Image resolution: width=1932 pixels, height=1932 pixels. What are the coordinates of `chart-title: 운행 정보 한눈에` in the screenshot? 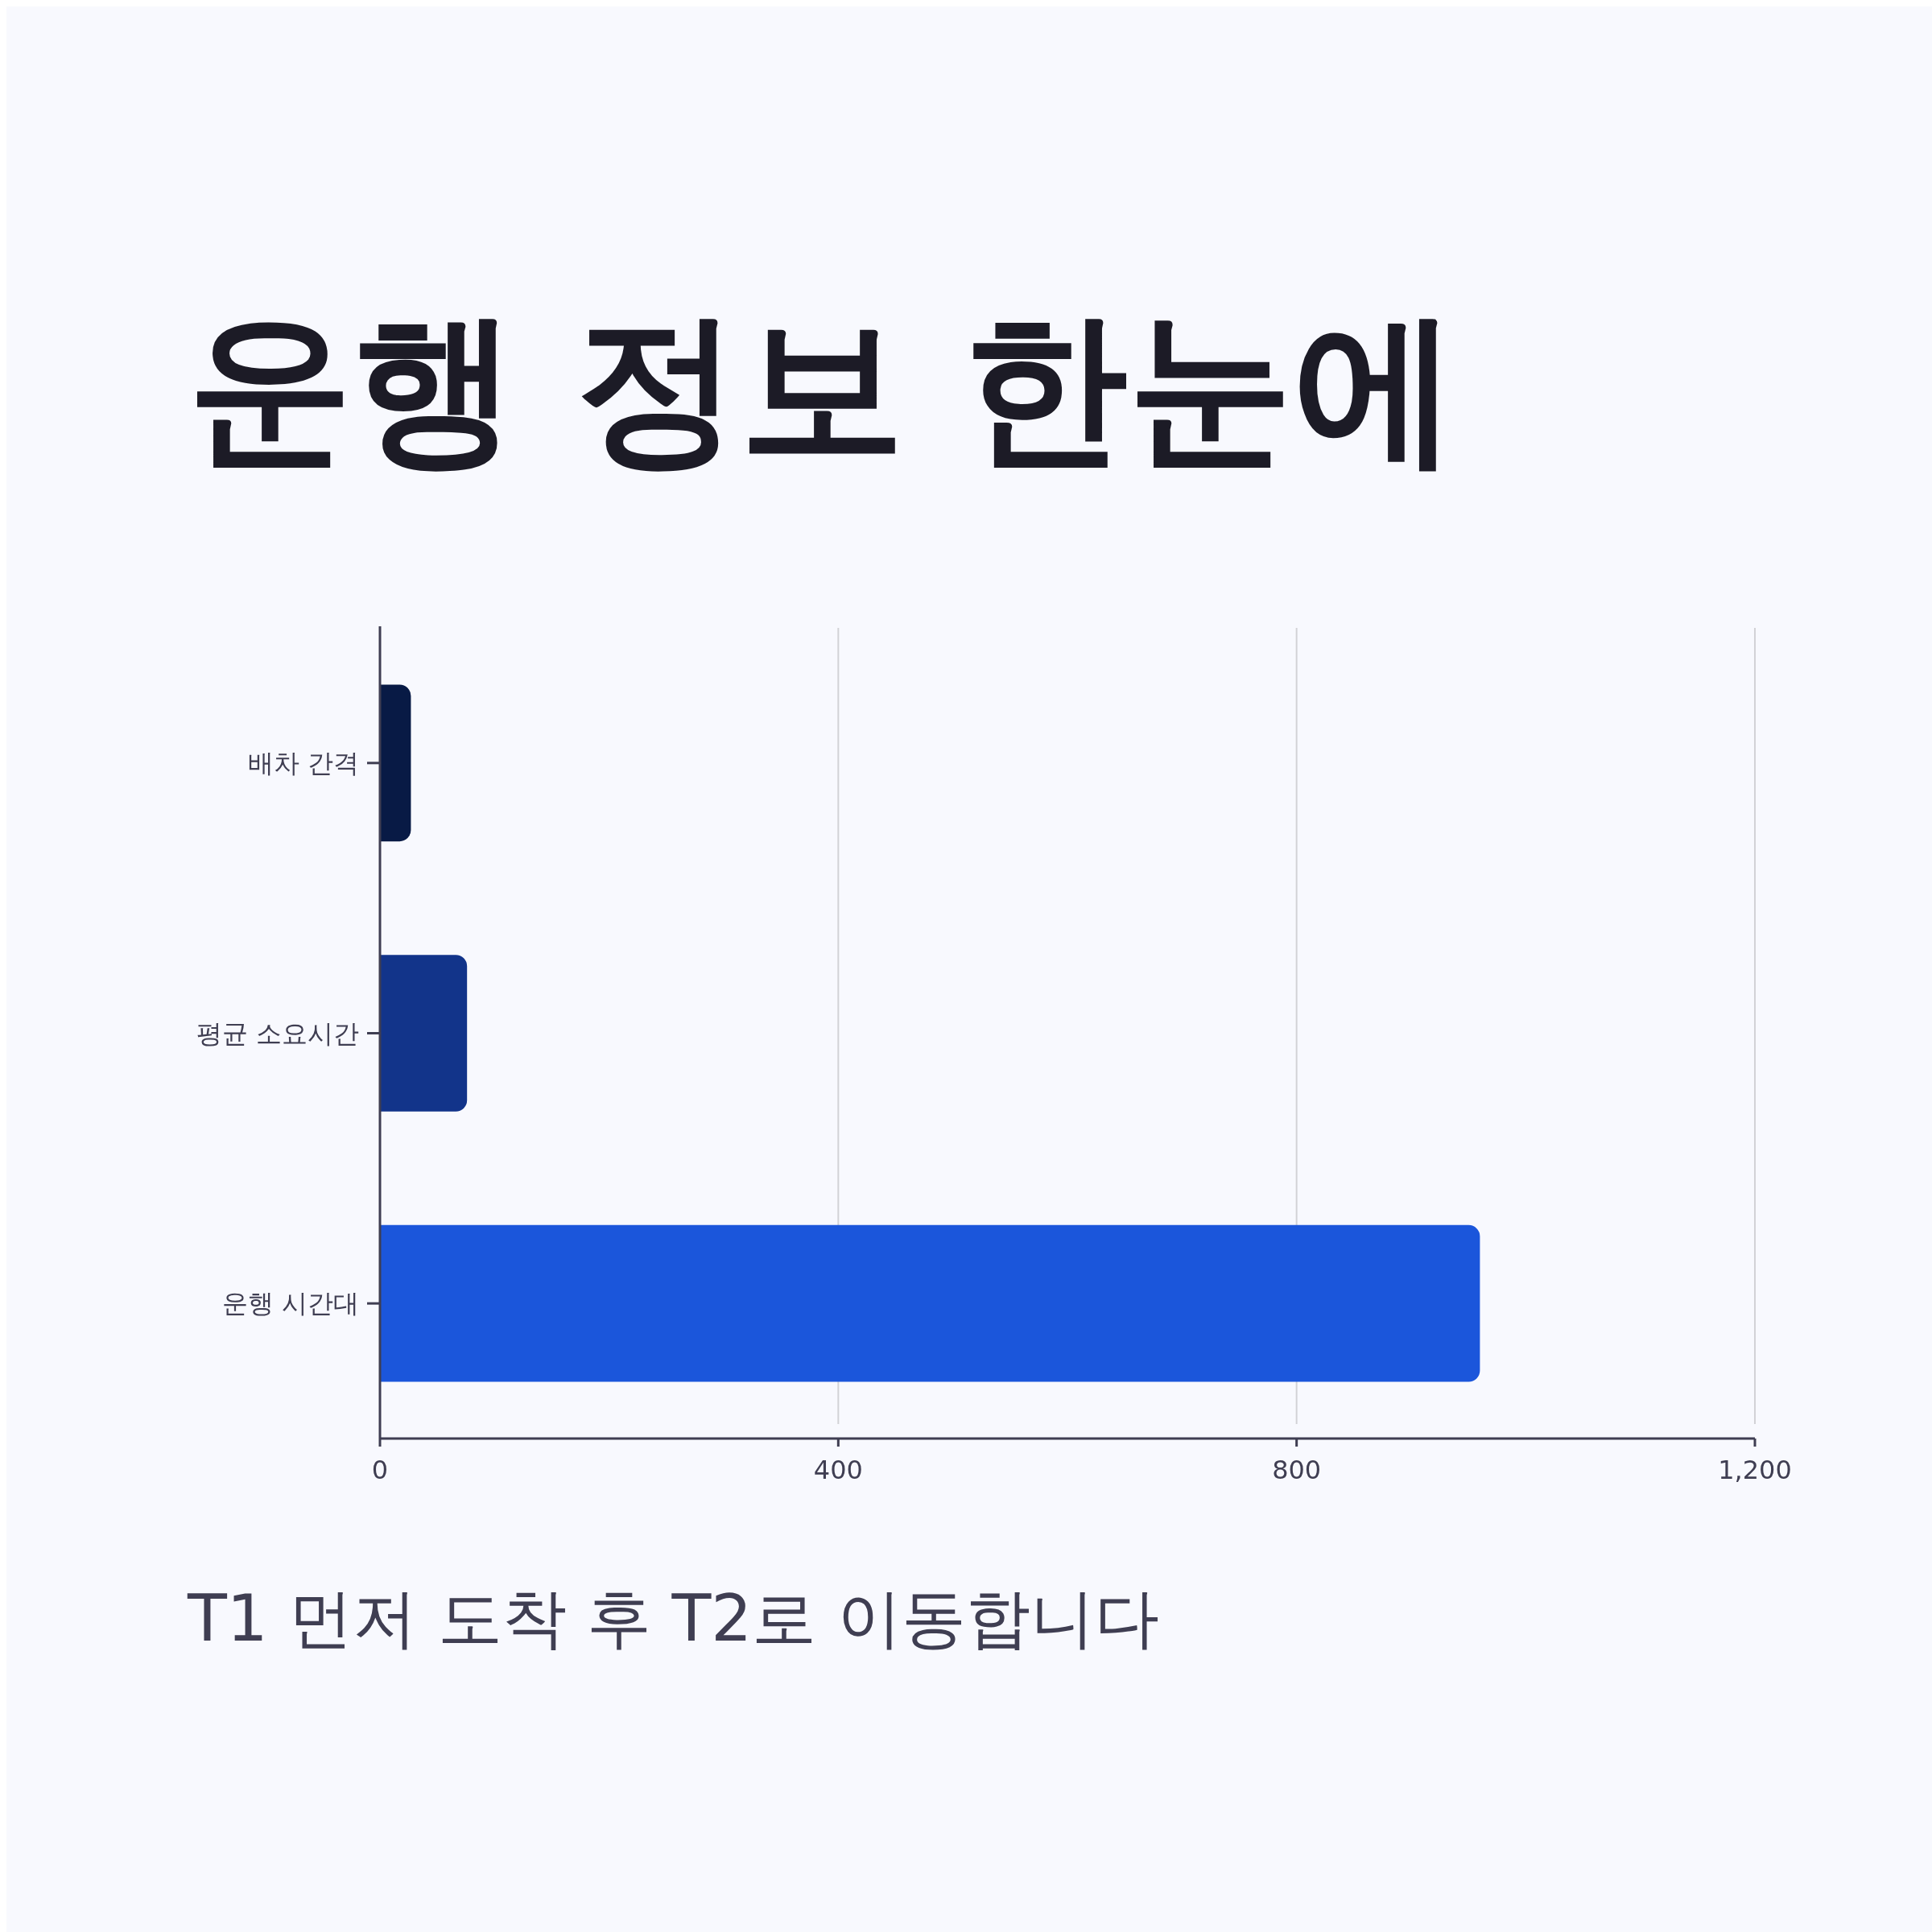 It's located at (823, 388).